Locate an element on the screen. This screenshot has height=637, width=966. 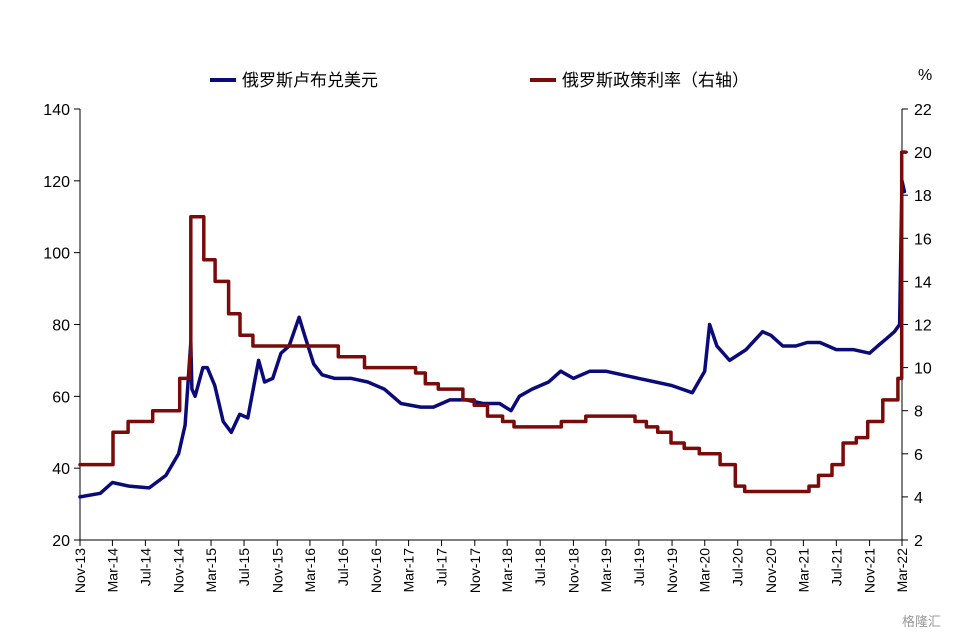
right-tick-label: 4 is located at coordinates (918, 498).